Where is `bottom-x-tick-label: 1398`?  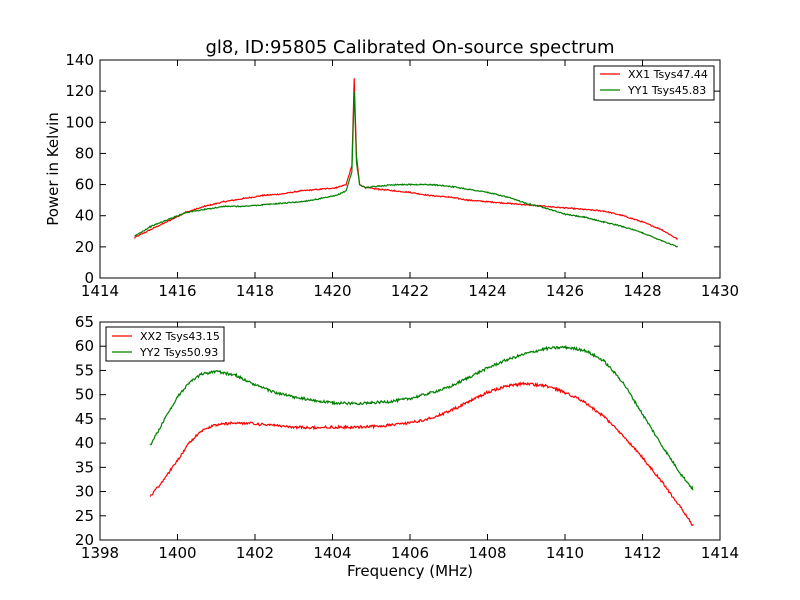
bottom-x-tick-label: 1398 is located at coordinates (100, 553).